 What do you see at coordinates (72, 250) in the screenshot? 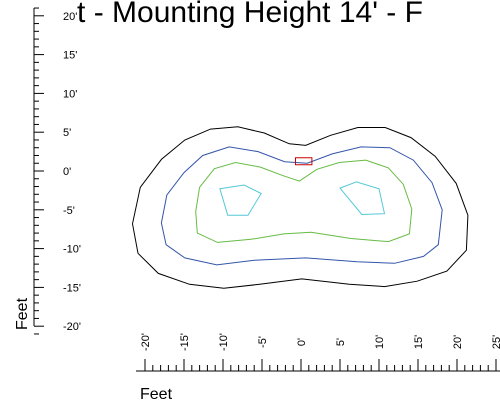
I see `y-tick-label: -10'` at bounding box center [72, 250].